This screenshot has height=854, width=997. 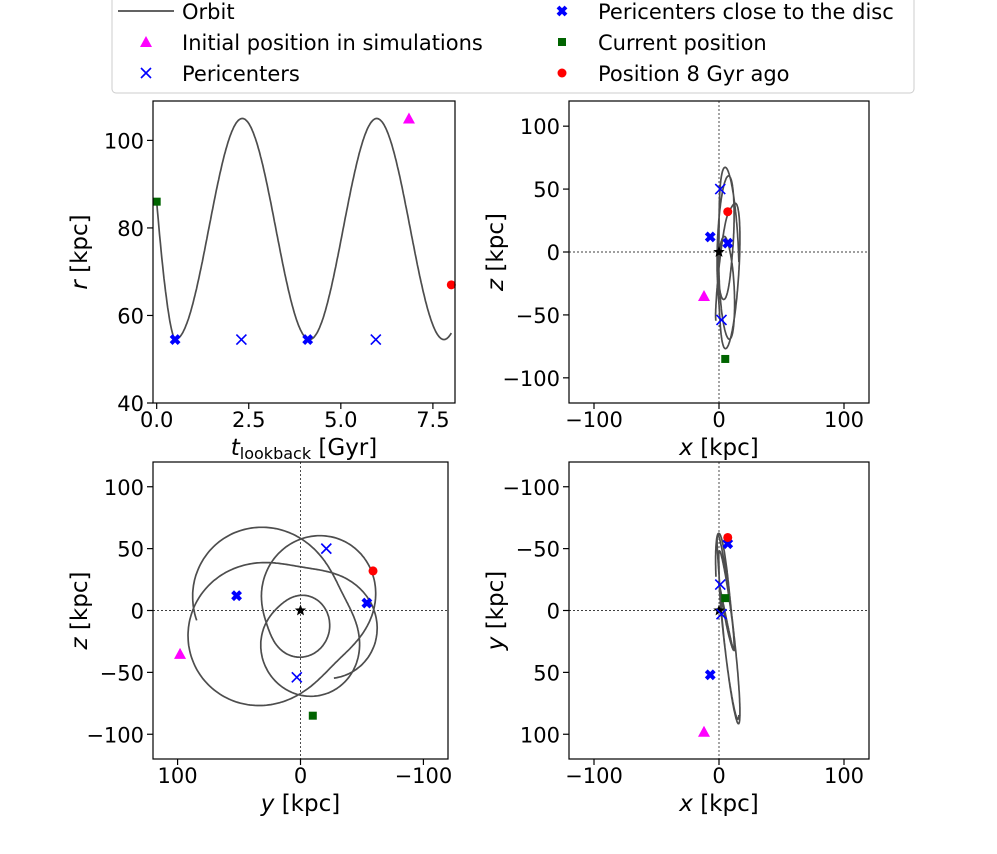 What do you see at coordinates (130, 316) in the screenshot?
I see `y-tick-label: 60` at bounding box center [130, 316].